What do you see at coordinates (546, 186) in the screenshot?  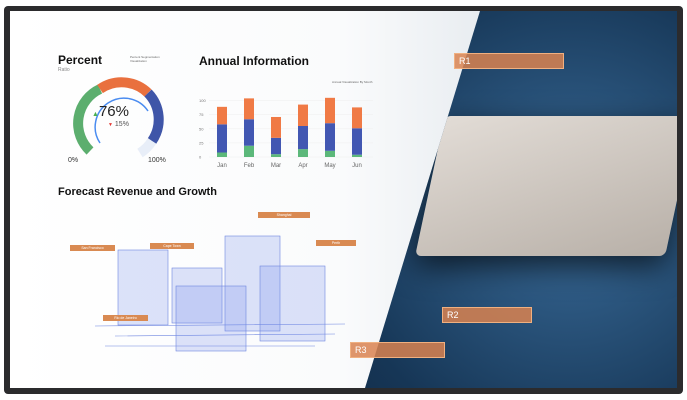 I see `processor-chip` at bounding box center [546, 186].